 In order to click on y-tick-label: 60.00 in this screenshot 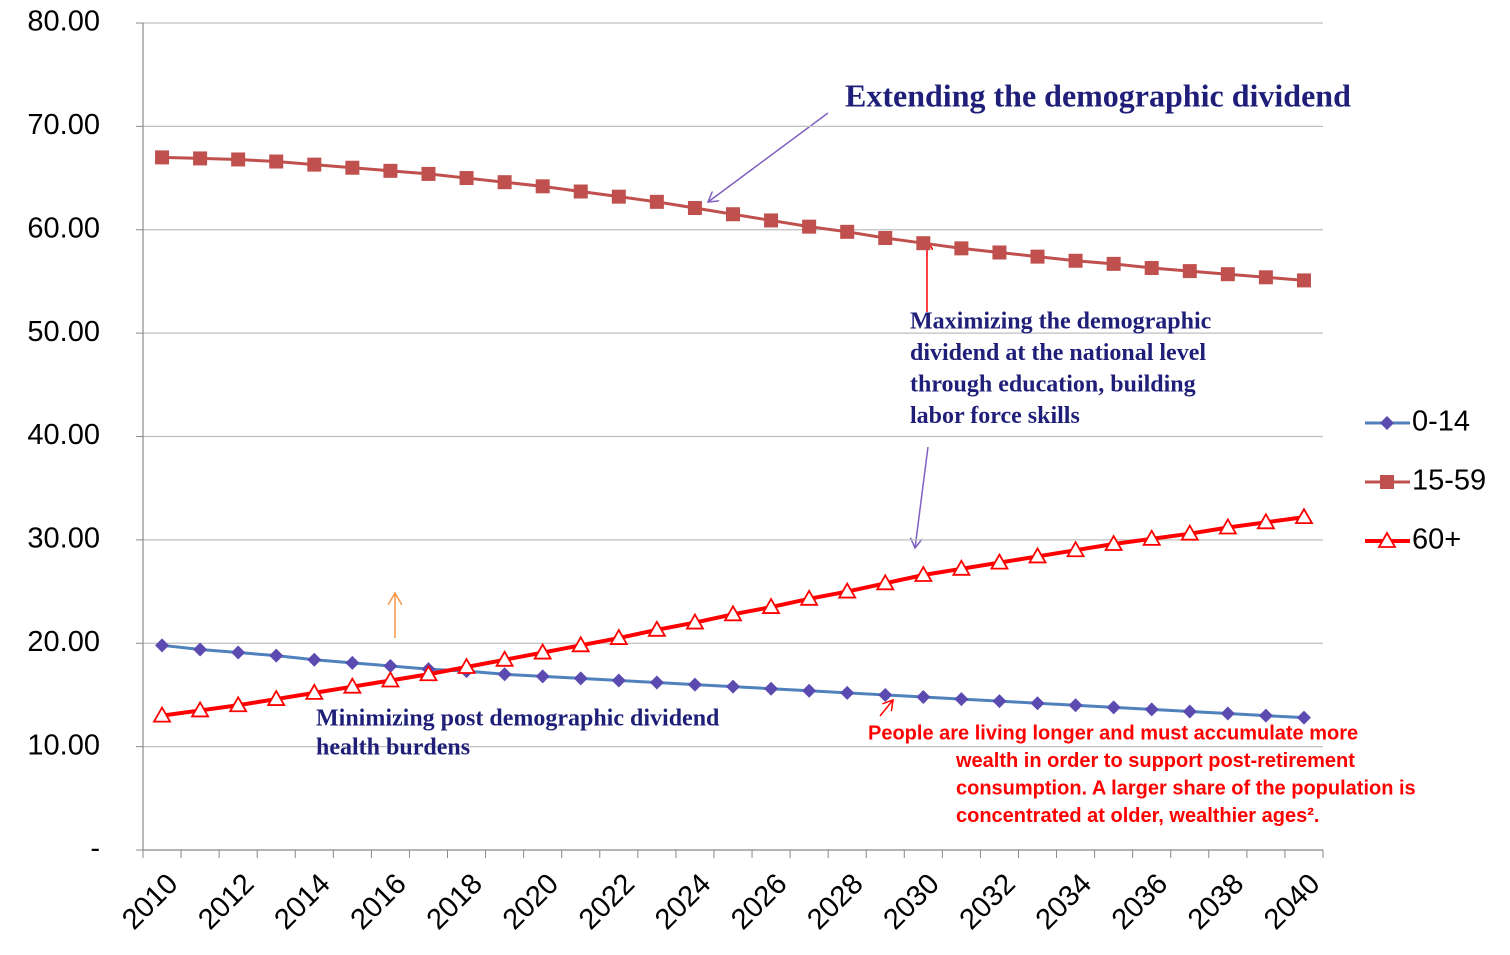, I will do `click(63, 228)`.